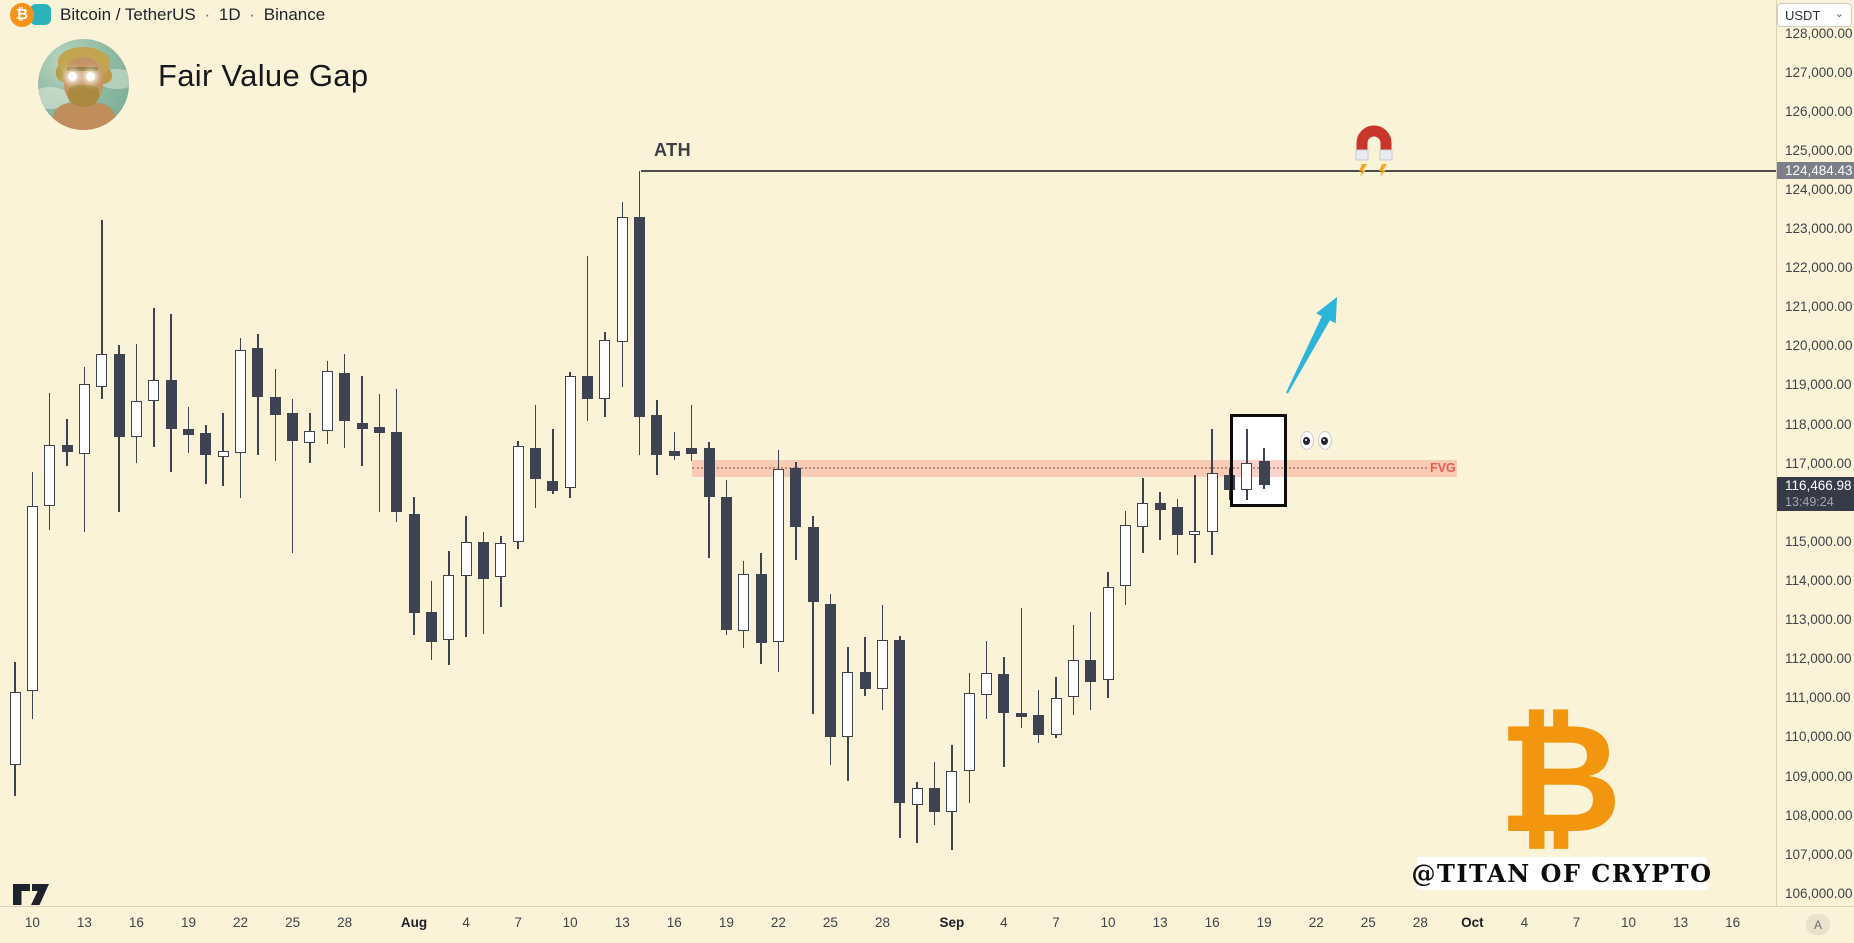 This screenshot has width=1854, height=943. What do you see at coordinates (1818, 620) in the screenshot?
I see `price-tick: 113,000.00` at bounding box center [1818, 620].